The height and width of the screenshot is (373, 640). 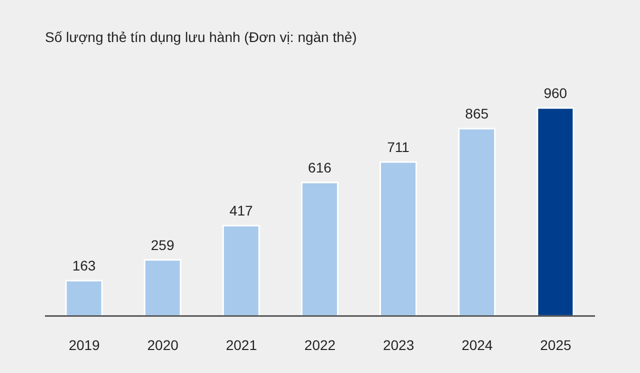 I want to click on x-tick-label: 2023, so click(x=398, y=344).